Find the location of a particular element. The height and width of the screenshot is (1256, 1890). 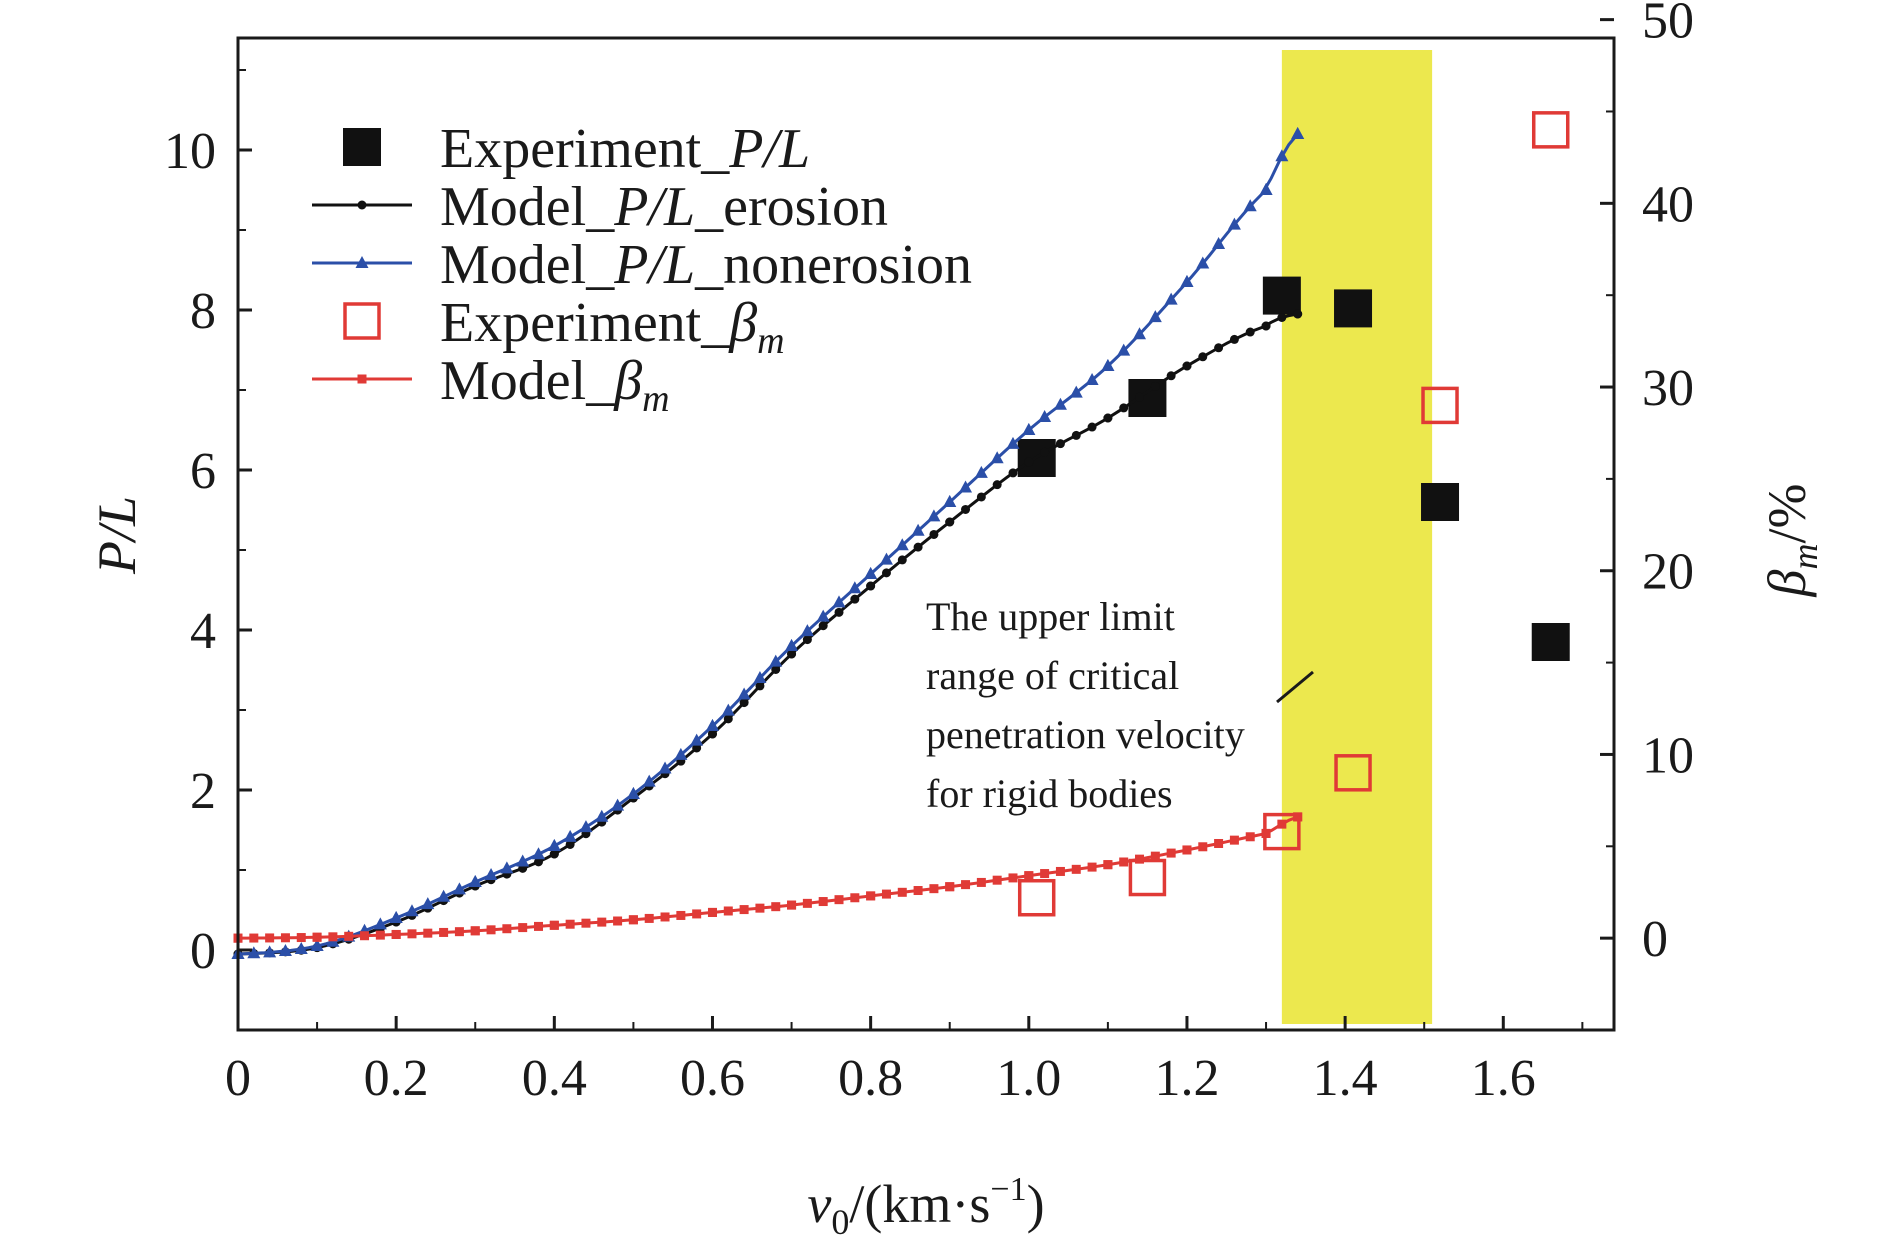

y-left-tick-label: 0 is located at coordinates (203, 951).